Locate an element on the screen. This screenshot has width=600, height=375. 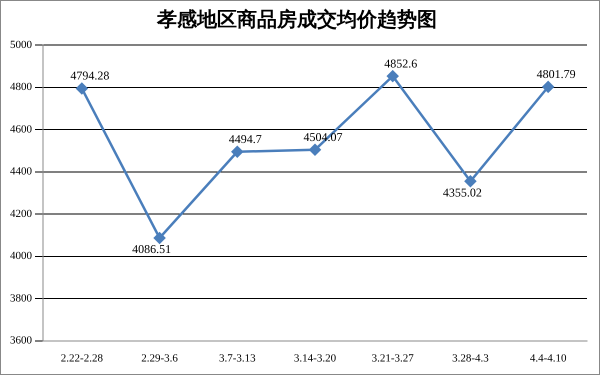
data-label: 4794.28 is located at coordinates (90, 75).